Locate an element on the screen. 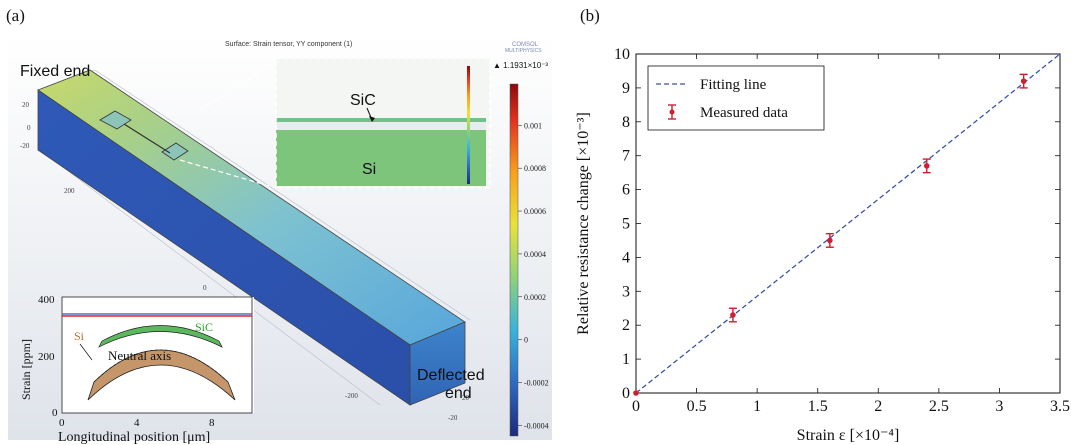 Image resolution: width=1071 pixels, height=445 pixels. deflected-end-label-line2: end is located at coordinates (458, 393).